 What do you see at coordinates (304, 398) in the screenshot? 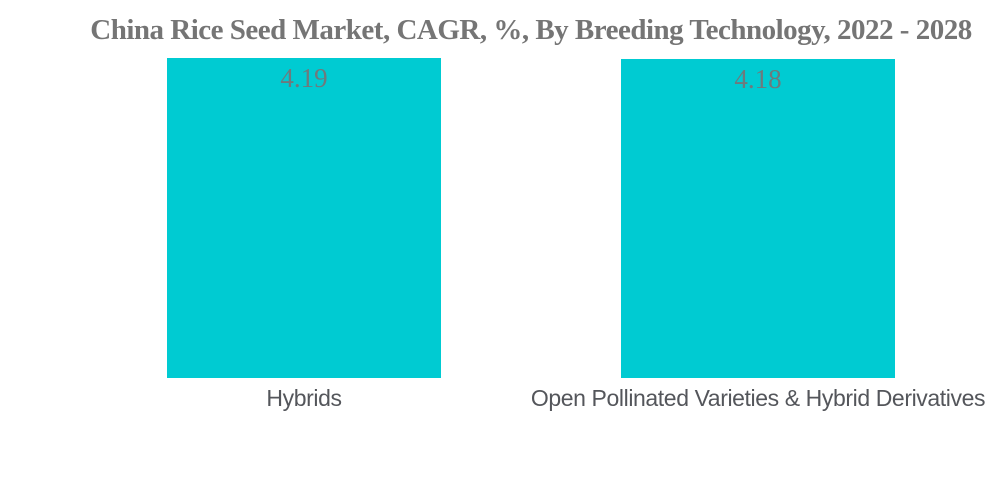
I see `category-label-hybrids: Hybrids` at bounding box center [304, 398].